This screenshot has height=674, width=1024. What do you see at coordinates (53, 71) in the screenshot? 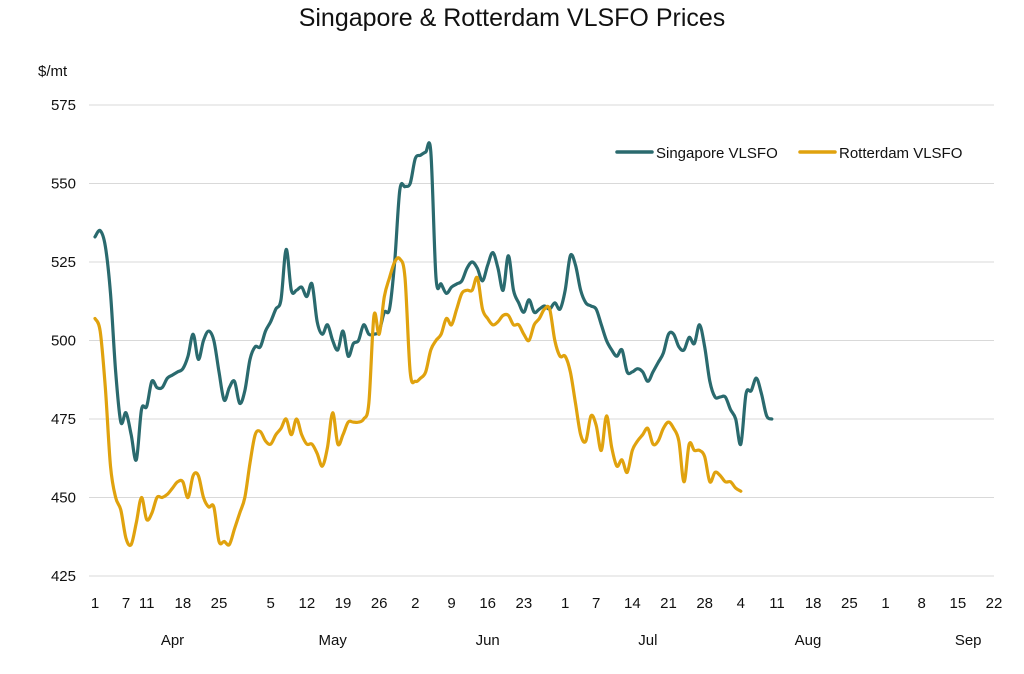
I see `y-axis-unit-label: $/mt` at bounding box center [53, 71].